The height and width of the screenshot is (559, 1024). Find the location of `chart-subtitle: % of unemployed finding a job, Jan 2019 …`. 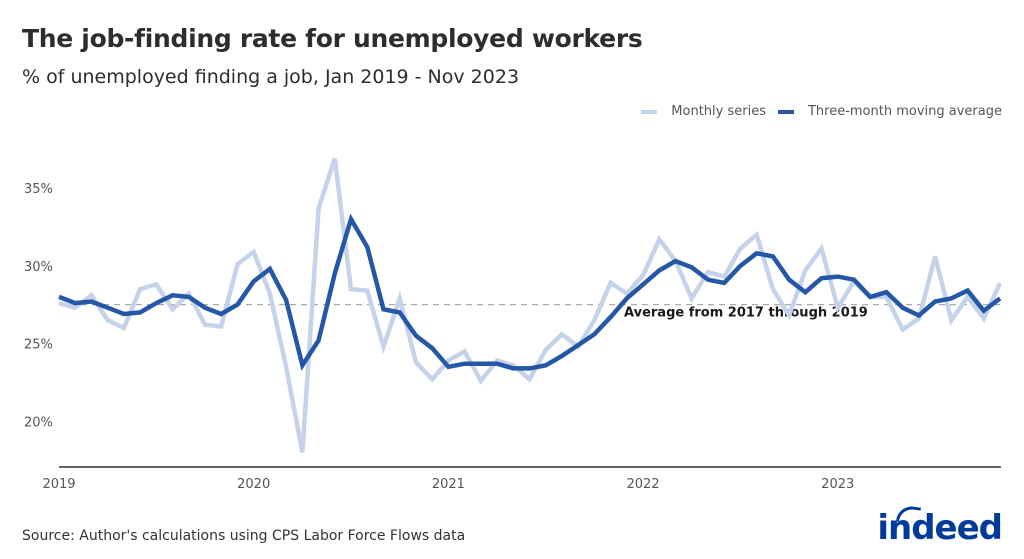

chart-subtitle: % of unemployed finding a job, Jan 2019 … is located at coordinates (271, 77).